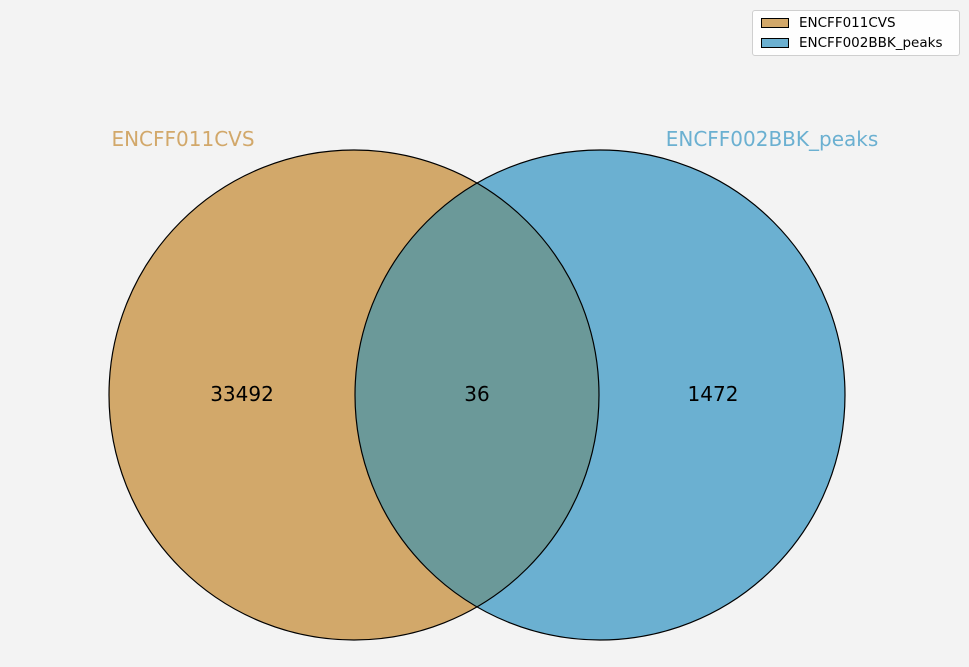 The width and height of the screenshot is (969, 667). Describe the element at coordinates (775, 43) in the screenshot. I see `legend-swatch-set-b` at that location.